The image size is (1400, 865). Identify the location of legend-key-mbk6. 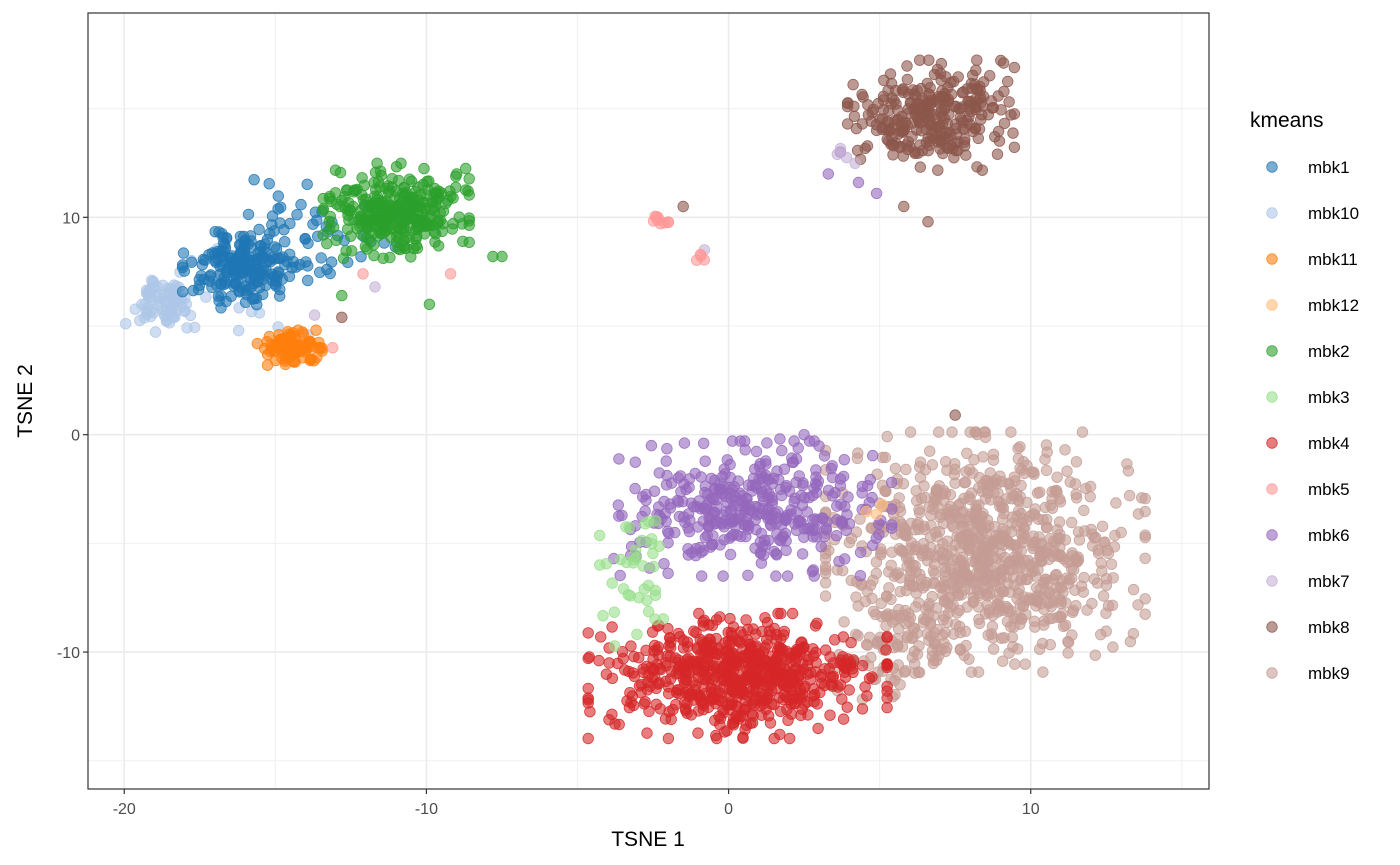
(1272, 535).